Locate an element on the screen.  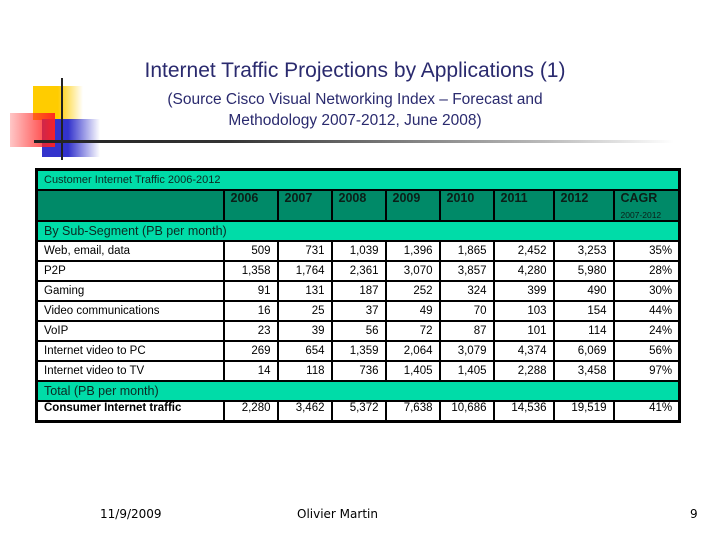
cell-cagr: 28% is located at coordinates (646, 271).